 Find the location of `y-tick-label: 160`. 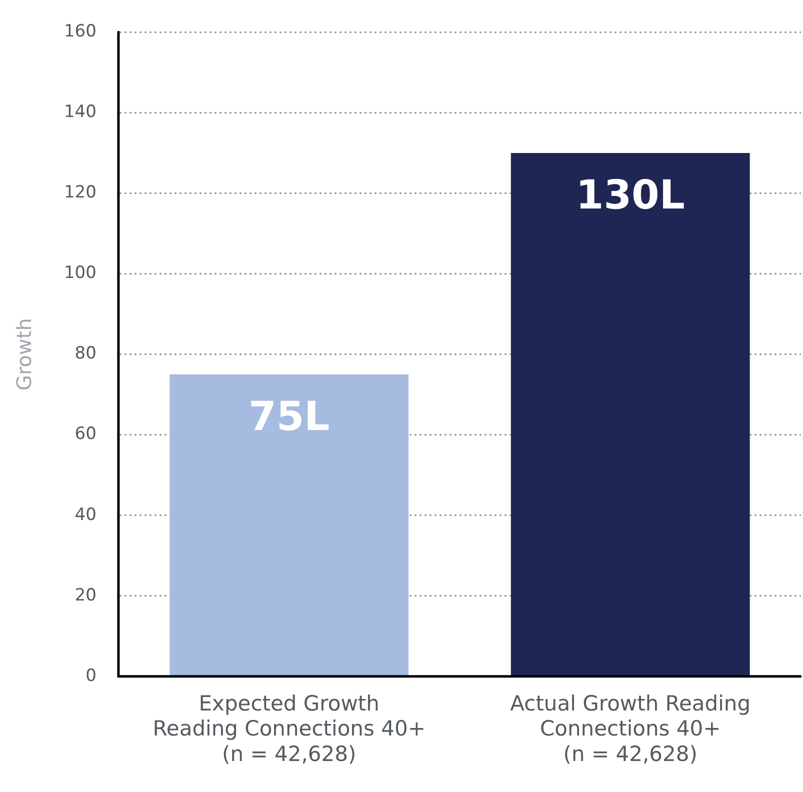

y-tick-label: 160 is located at coordinates (80, 32).